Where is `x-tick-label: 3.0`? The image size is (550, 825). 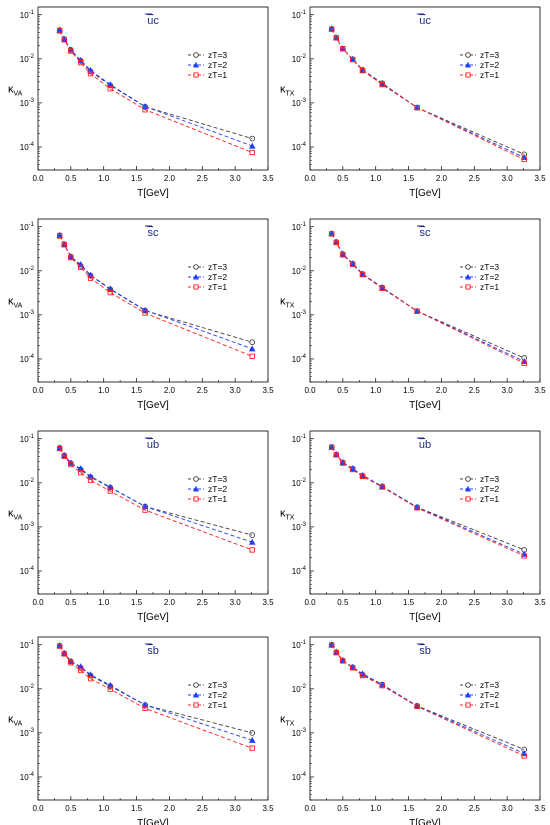
x-tick-label: 3.0 is located at coordinates (508, 808).